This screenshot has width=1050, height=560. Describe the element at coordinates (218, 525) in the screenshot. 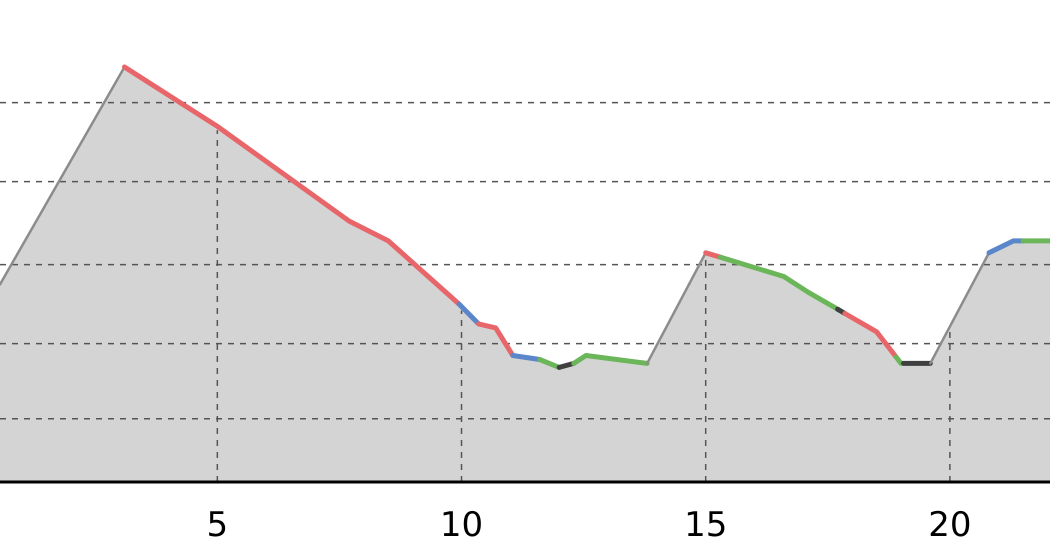

I see `x-tick-label: 5` at that location.